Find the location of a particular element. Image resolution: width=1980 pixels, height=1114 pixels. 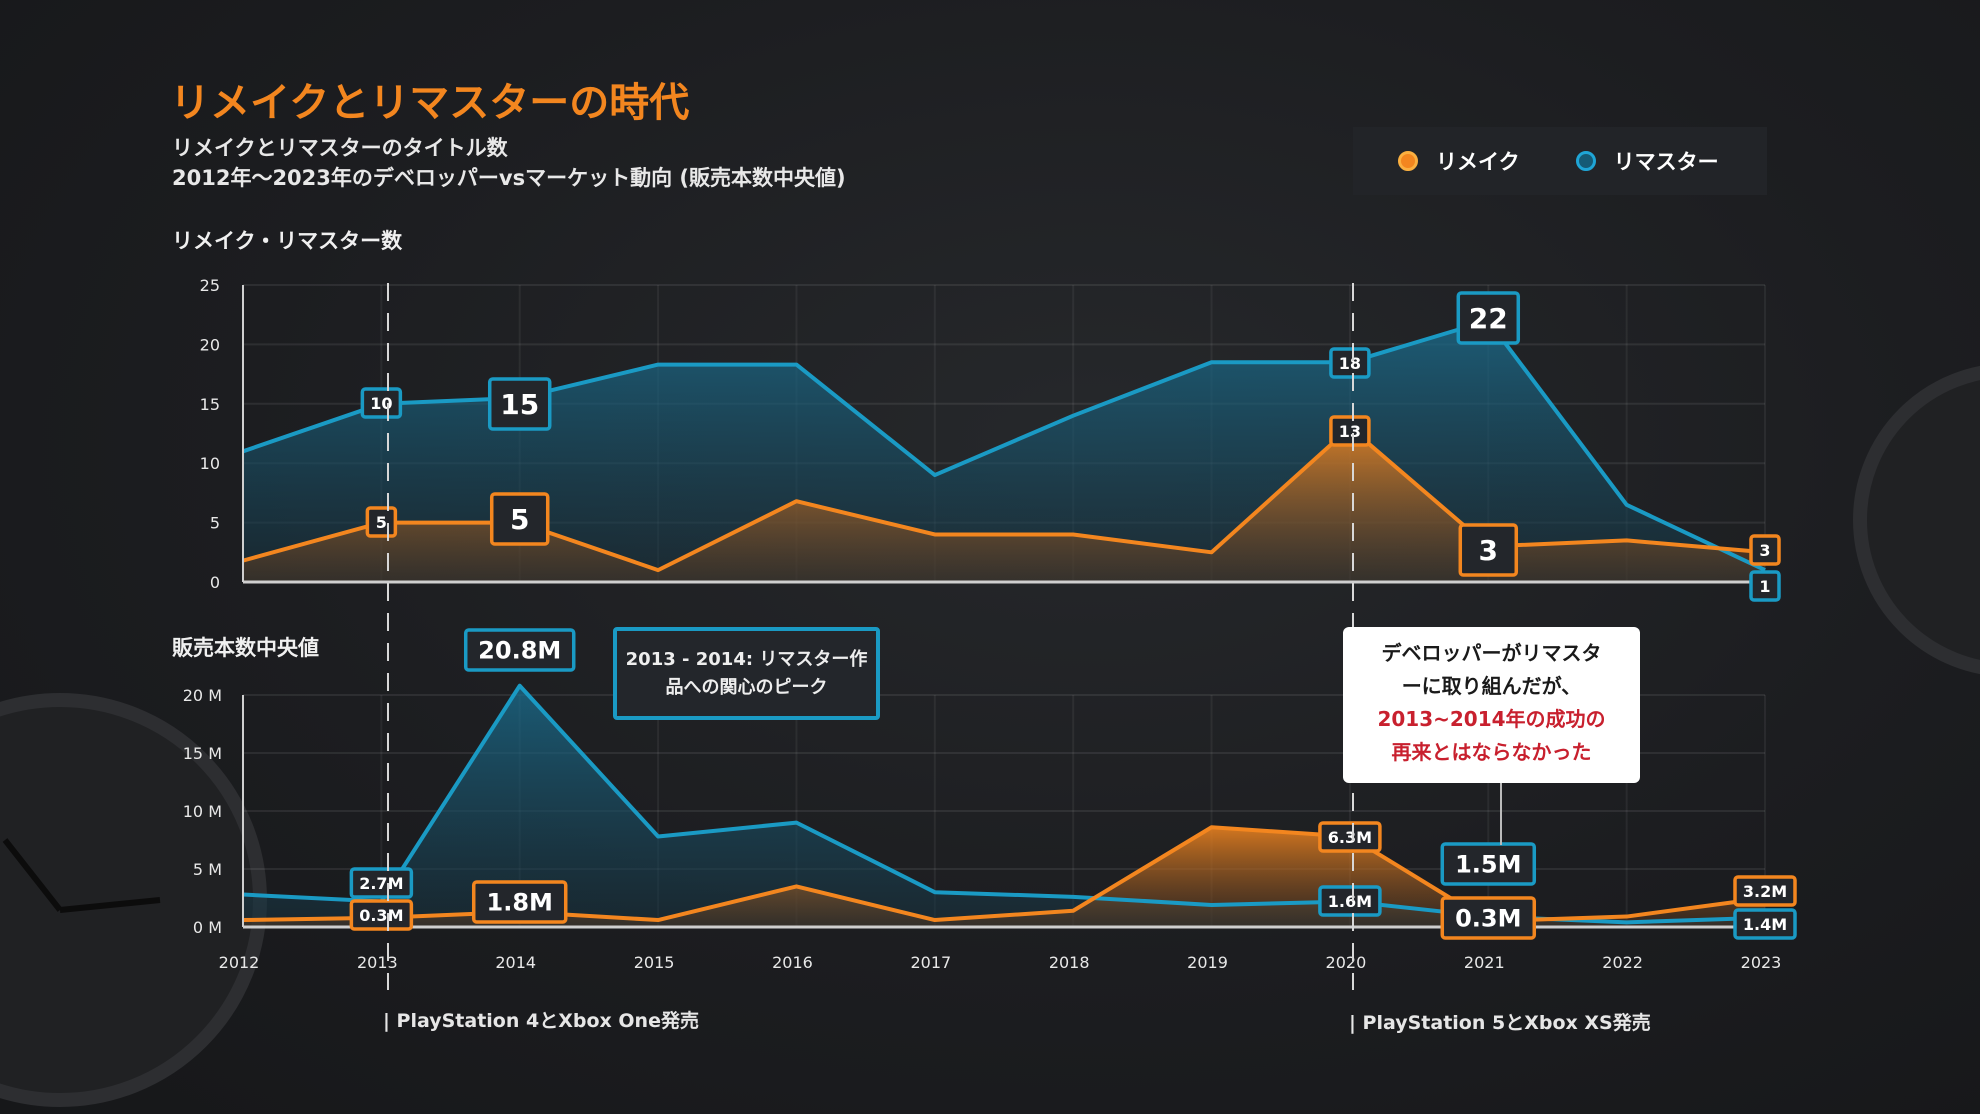

y-tick-label: 5 is located at coordinates (215, 523).